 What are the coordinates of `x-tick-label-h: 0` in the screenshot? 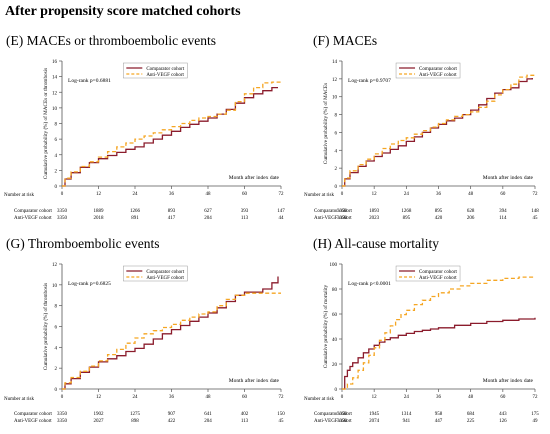 It's located at (342, 397).